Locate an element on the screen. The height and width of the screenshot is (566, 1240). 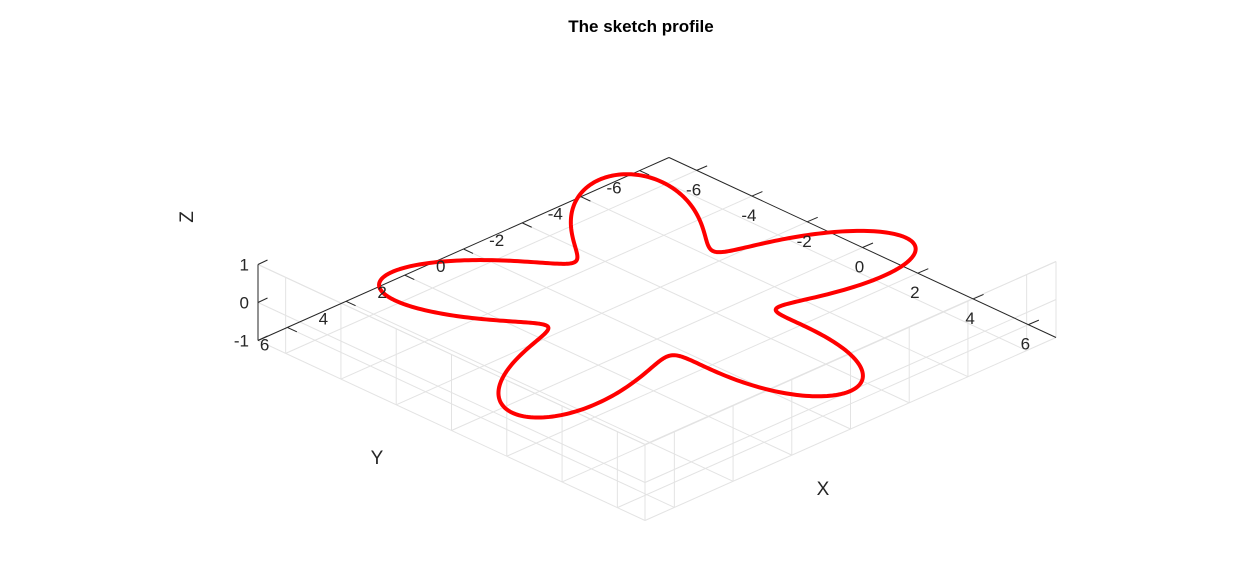
x-tick-label: -4 is located at coordinates (748, 215).